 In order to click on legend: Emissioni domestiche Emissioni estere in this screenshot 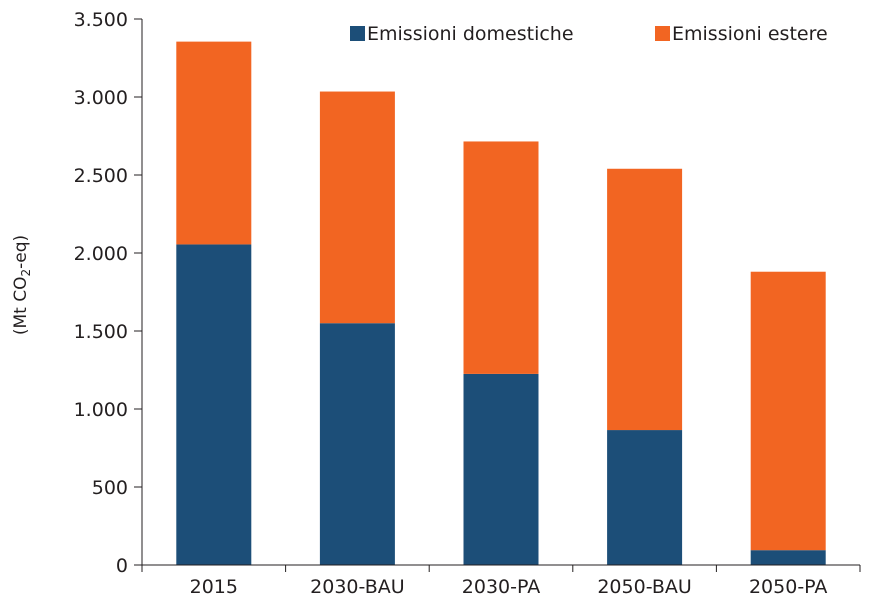, I will do `click(589, 34)`.